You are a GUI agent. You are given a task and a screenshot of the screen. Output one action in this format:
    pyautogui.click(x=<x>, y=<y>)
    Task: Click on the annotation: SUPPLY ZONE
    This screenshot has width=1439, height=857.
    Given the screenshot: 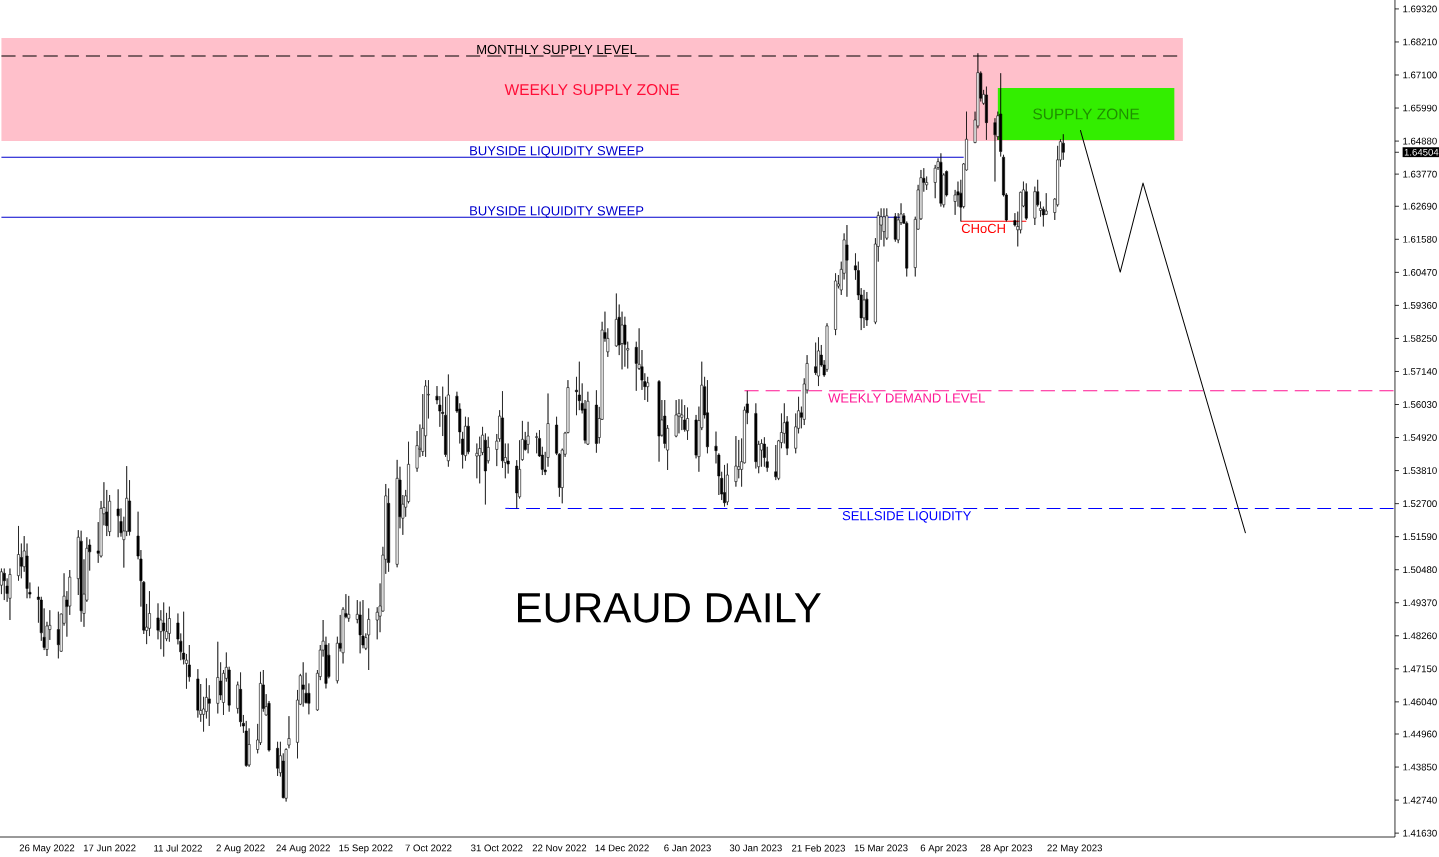 What is the action you would take?
    pyautogui.click(x=1086, y=114)
    